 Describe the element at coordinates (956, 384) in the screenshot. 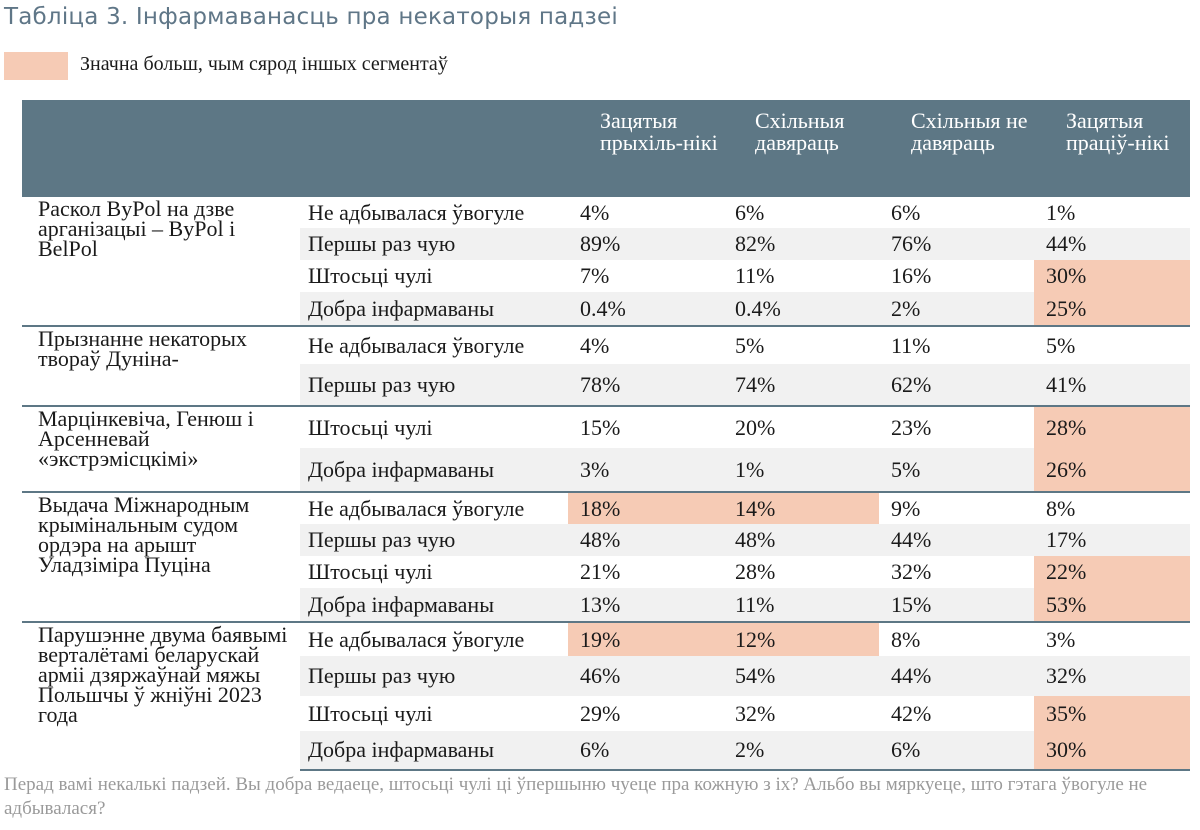

I see `value-cell-col-3: 62%` at that location.